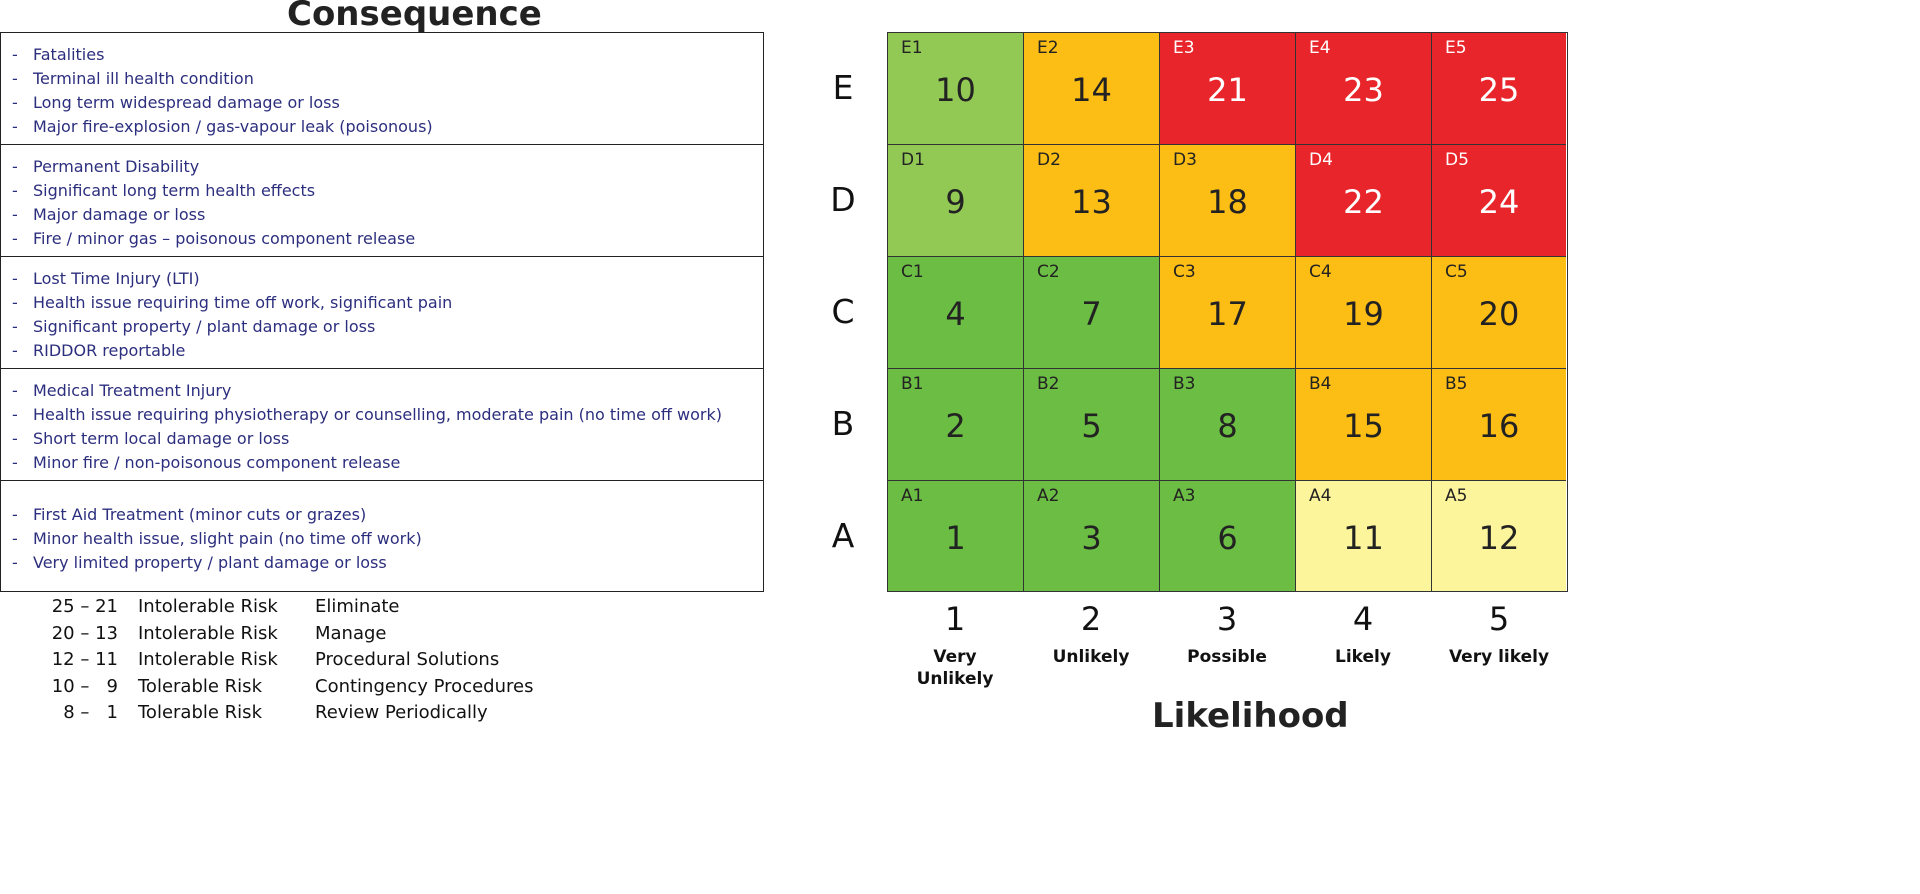 This screenshot has height=894, width=1920. Describe the element at coordinates (955, 202) in the screenshot. I see `risk-cell-score: 9` at that location.